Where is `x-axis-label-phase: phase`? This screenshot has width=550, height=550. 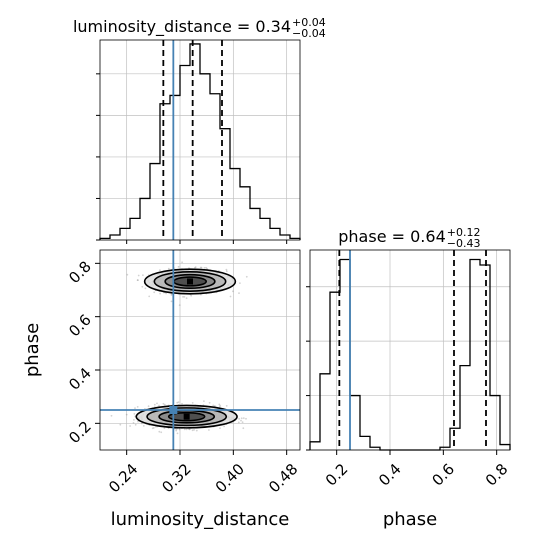
x-axis-label-phase: phase is located at coordinates (410, 519).